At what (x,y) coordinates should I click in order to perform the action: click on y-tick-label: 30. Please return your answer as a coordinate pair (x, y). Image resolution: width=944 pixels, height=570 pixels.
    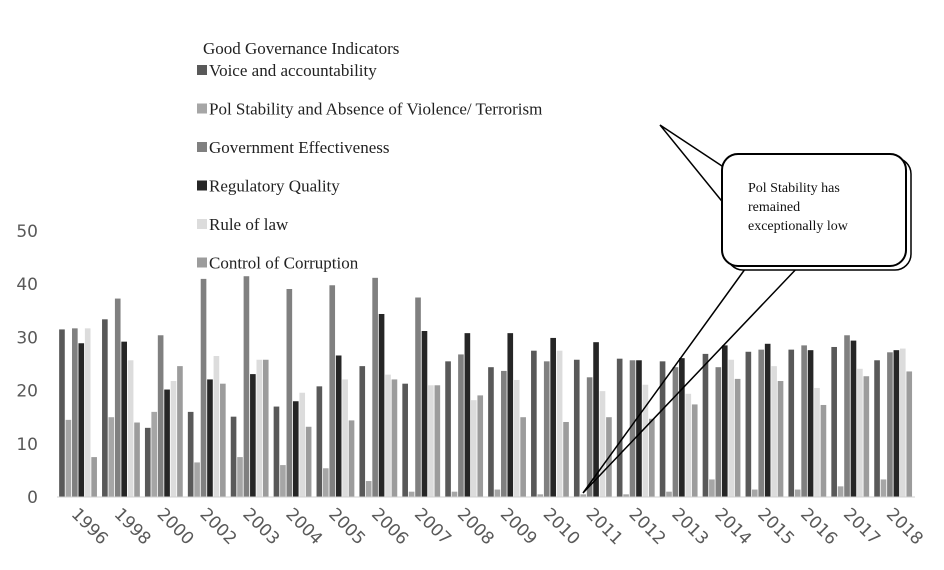
    Looking at the image, I should click on (27, 338).